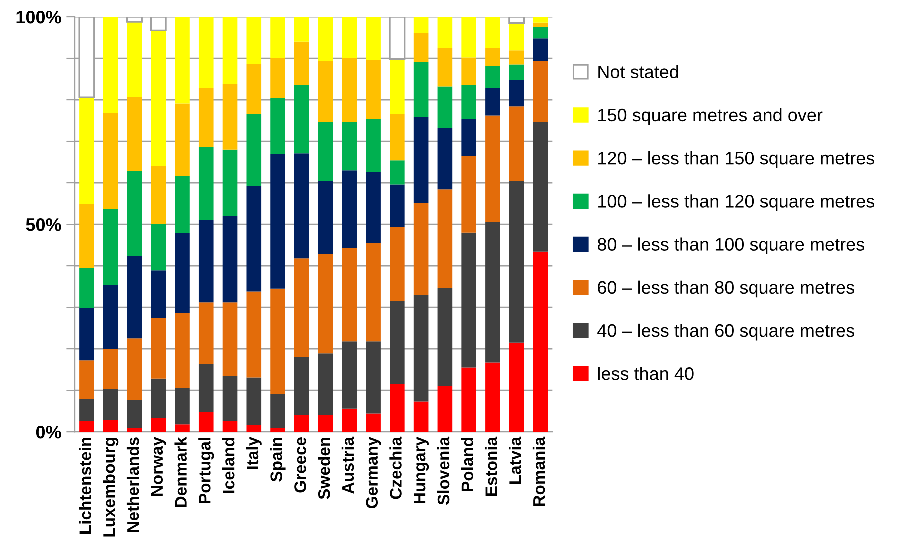  What do you see at coordinates (180, 472) in the screenshot?
I see `x-tick-label: Denmark` at bounding box center [180, 472].